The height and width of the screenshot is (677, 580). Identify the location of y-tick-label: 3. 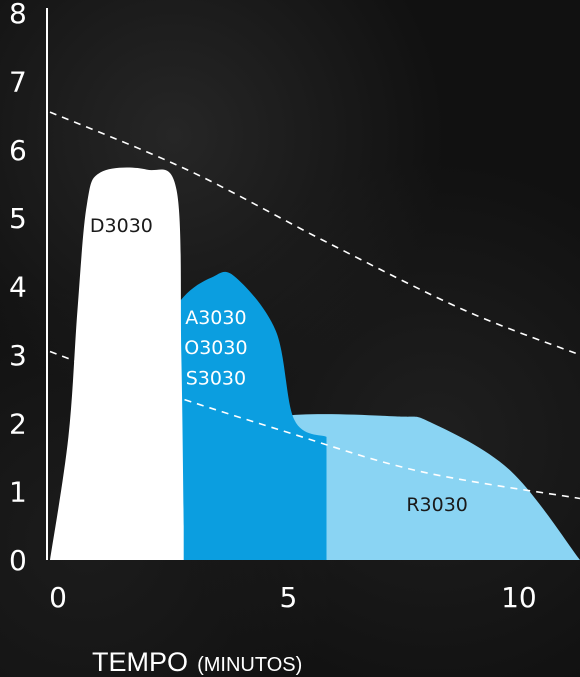
(18, 355).